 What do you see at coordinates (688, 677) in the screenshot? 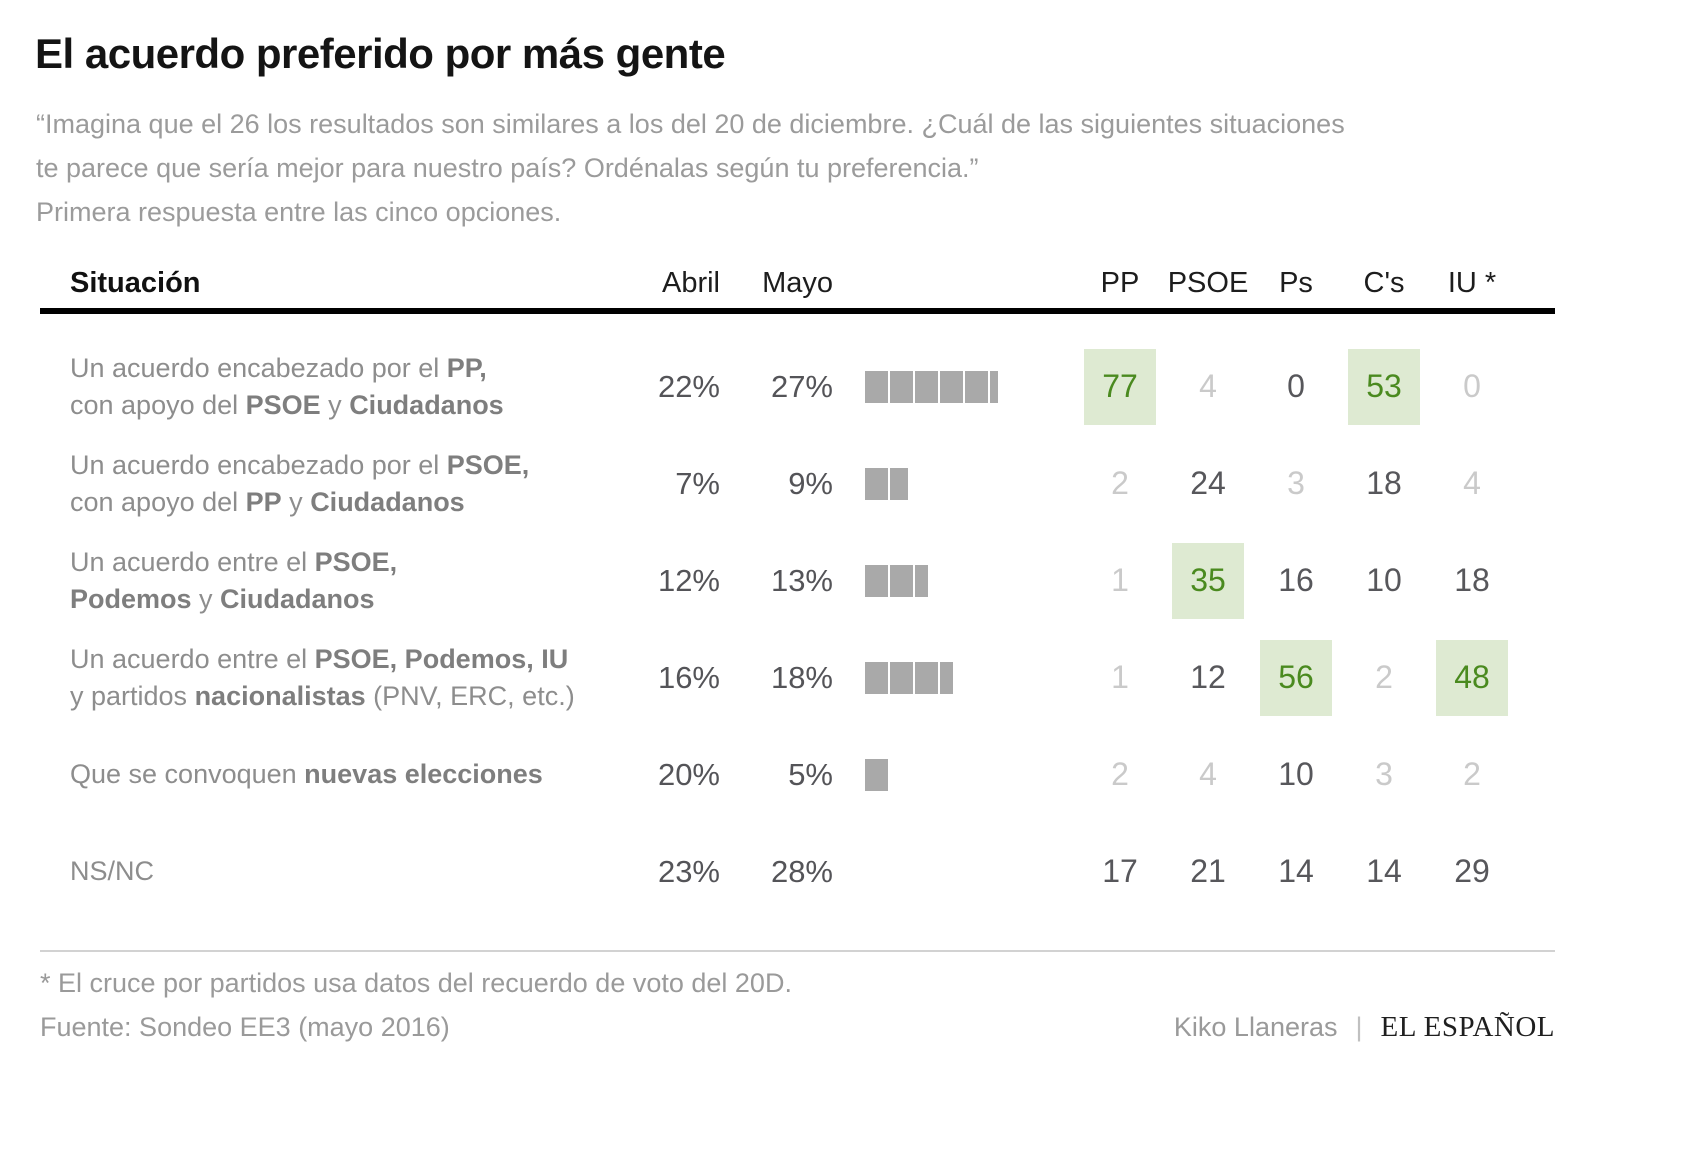
I see `abril-pct: 16%` at bounding box center [688, 677].